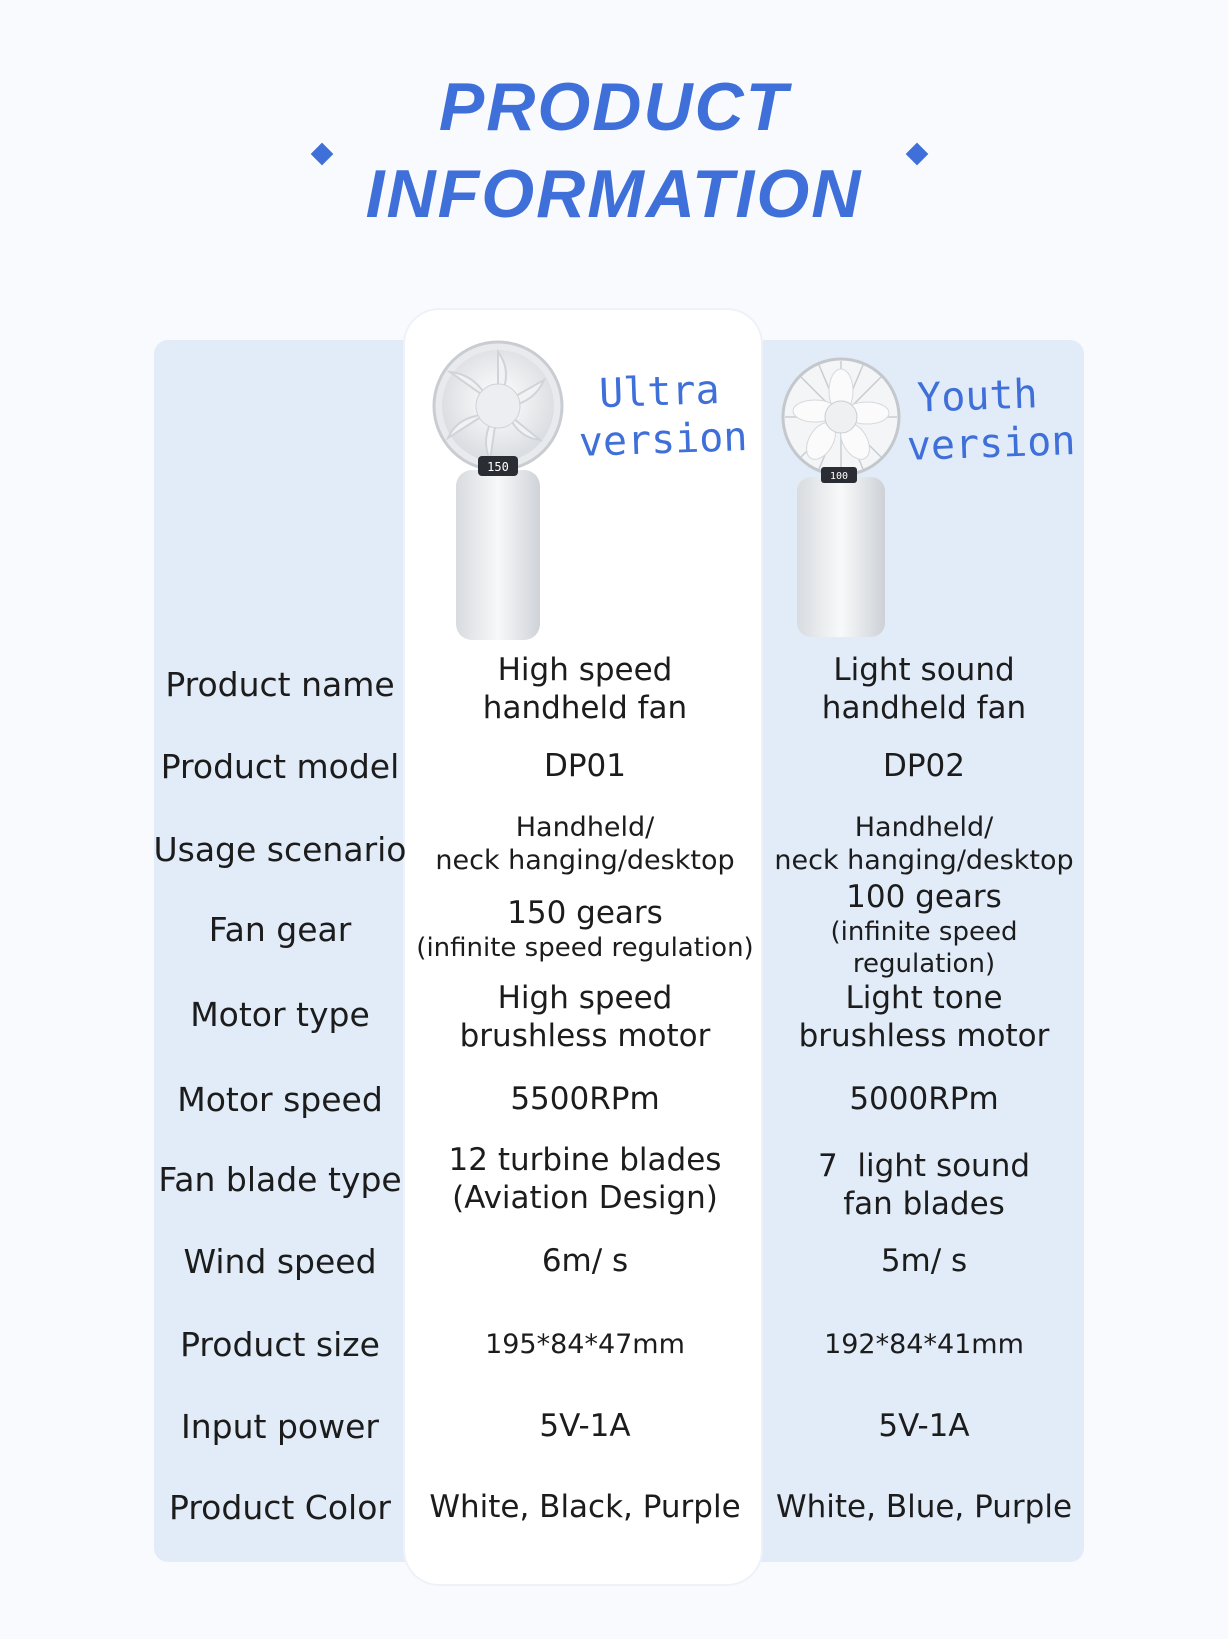 This screenshot has width=1228, height=1639. I want to click on row-label: Fan gear, so click(280, 929).